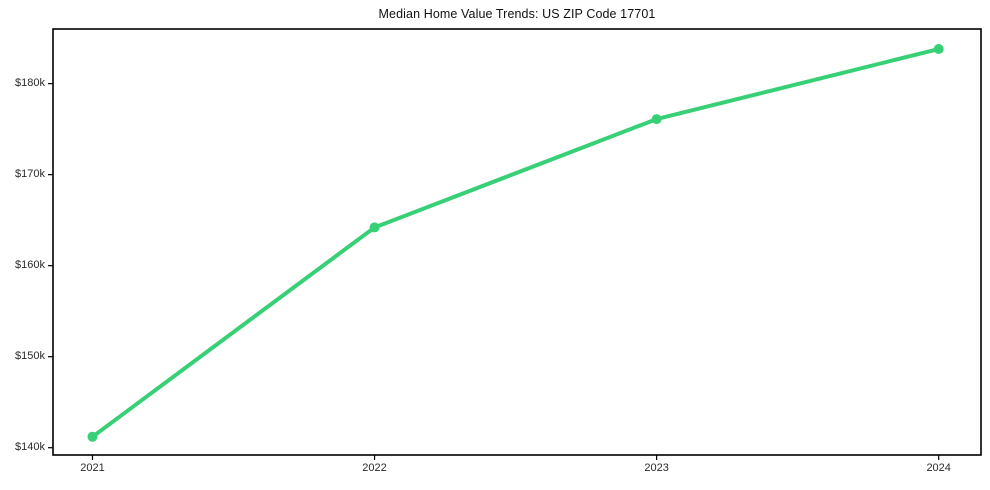 This screenshot has width=990, height=490. Describe the element at coordinates (30, 356) in the screenshot. I see `y-tick-label: $150k` at that location.